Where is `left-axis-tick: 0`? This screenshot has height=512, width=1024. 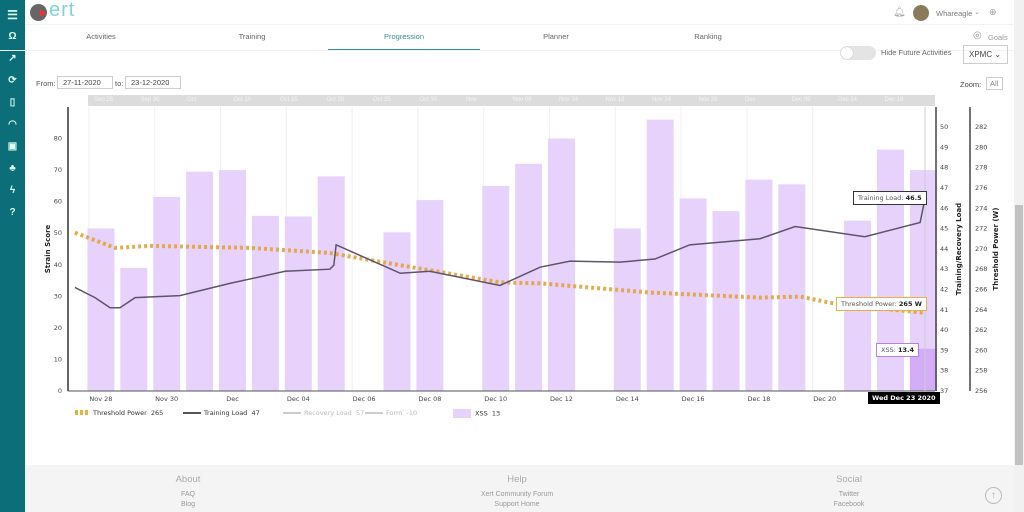 left-axis-tick: 0 is located at coordinates (60, 391).